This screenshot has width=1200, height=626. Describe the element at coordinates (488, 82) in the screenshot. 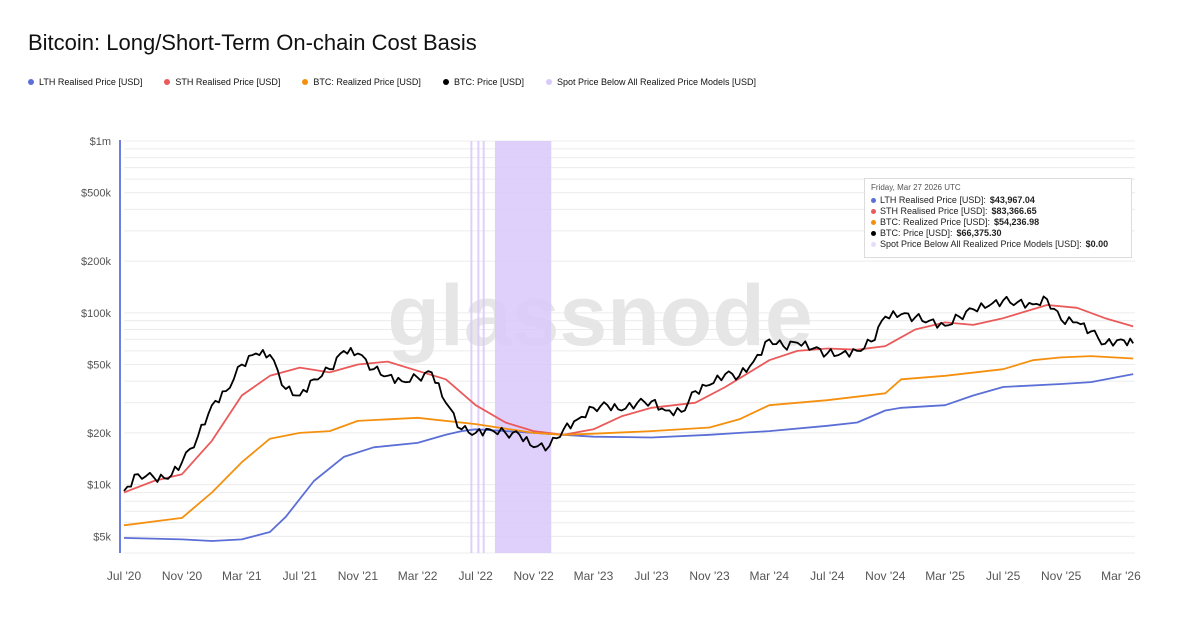

I see `legend-label: BTC: Price [USD]` at that location.